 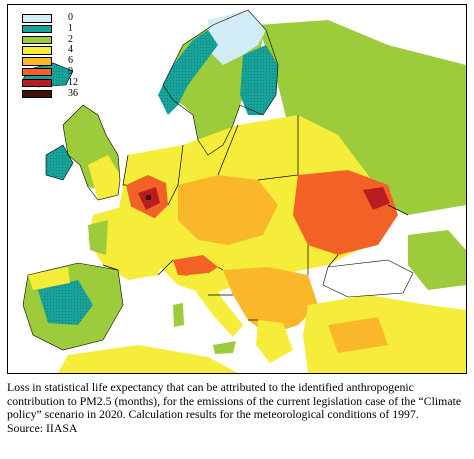 I want to click on region-turkey, so click(x=384, y=334).